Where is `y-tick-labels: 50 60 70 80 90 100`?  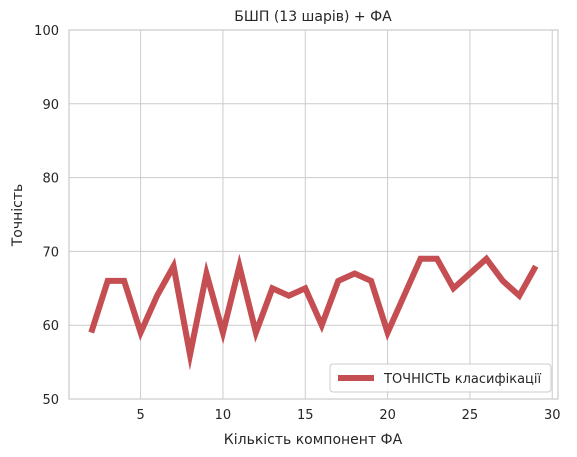 y-tick-labels: 50 60 70 80 90 100 is located at coordinates (46, 216).